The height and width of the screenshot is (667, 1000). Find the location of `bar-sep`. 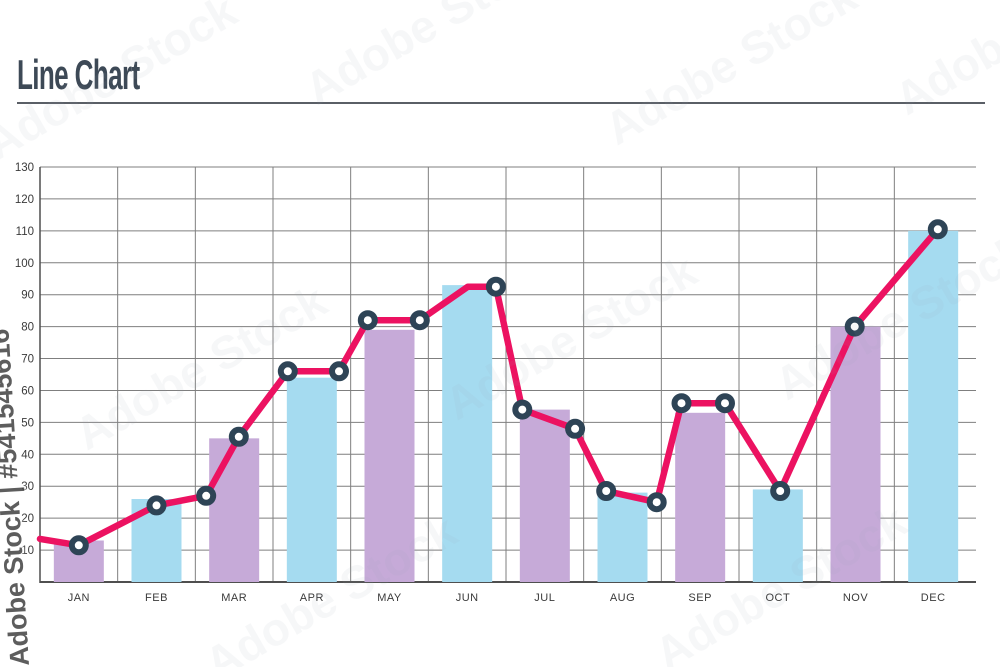

bar-sep is located at coordinates (700, 497).